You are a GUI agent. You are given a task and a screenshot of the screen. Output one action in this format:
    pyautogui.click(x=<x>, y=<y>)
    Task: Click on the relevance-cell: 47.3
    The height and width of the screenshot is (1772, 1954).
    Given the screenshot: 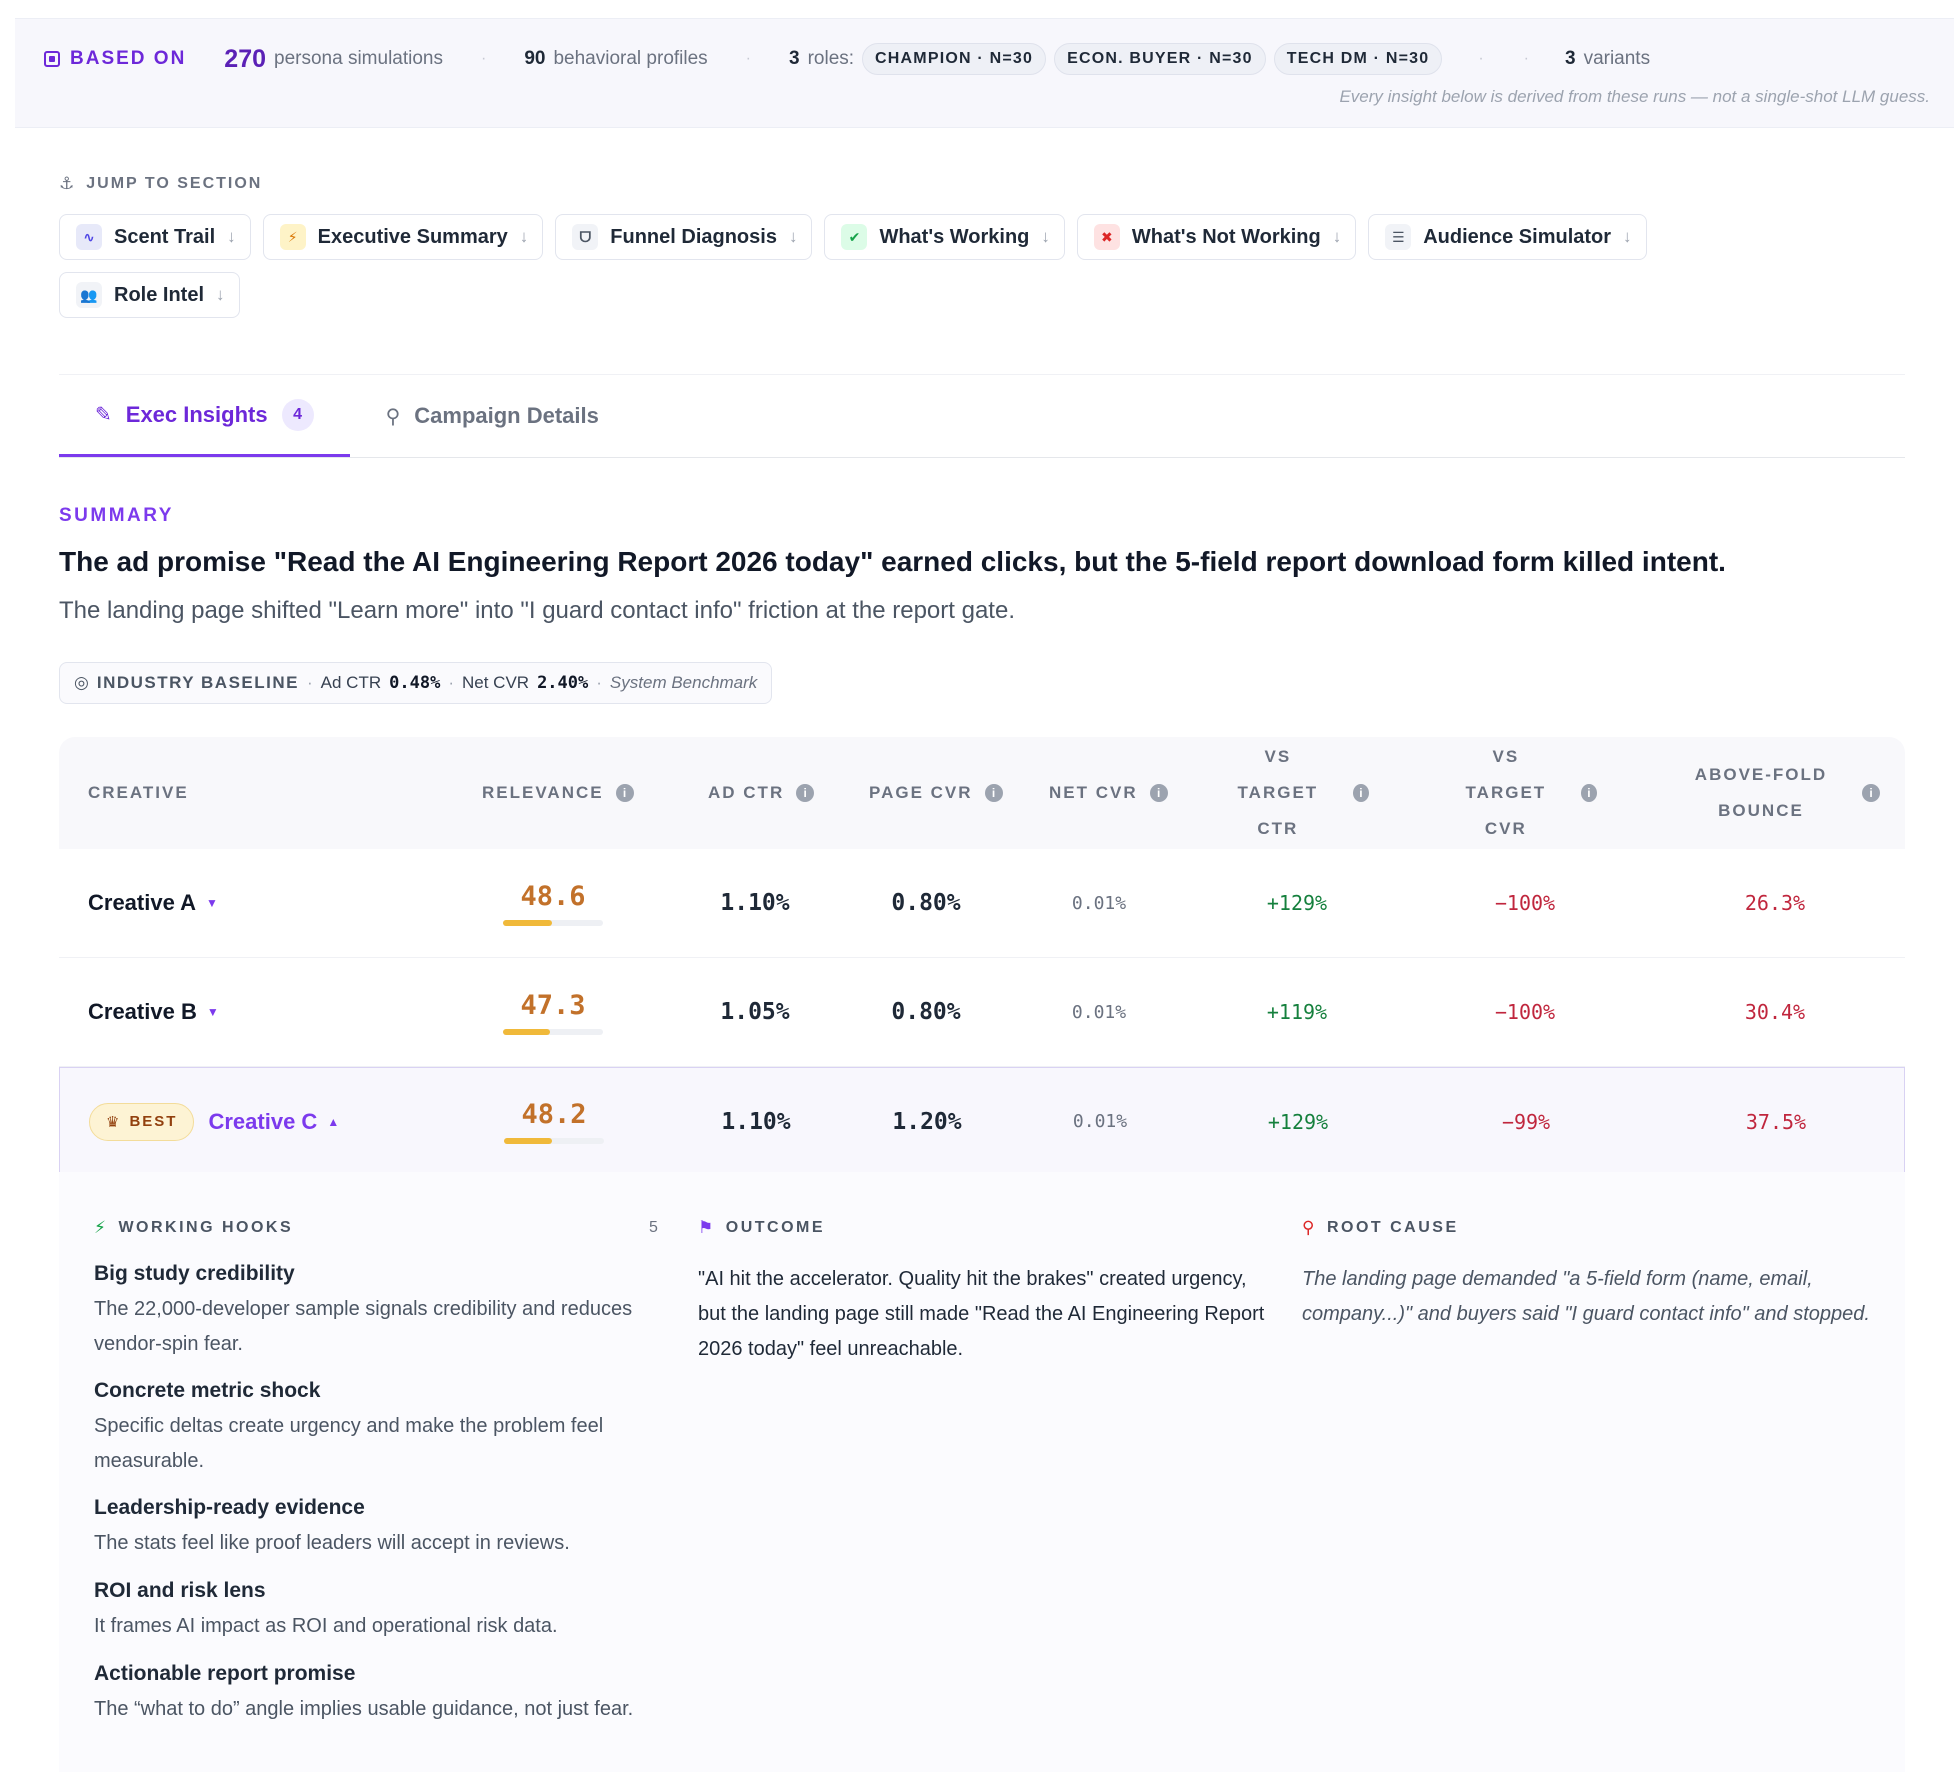 What is the action you would take?
    pyautogui.click(x=553, y=1012)
    